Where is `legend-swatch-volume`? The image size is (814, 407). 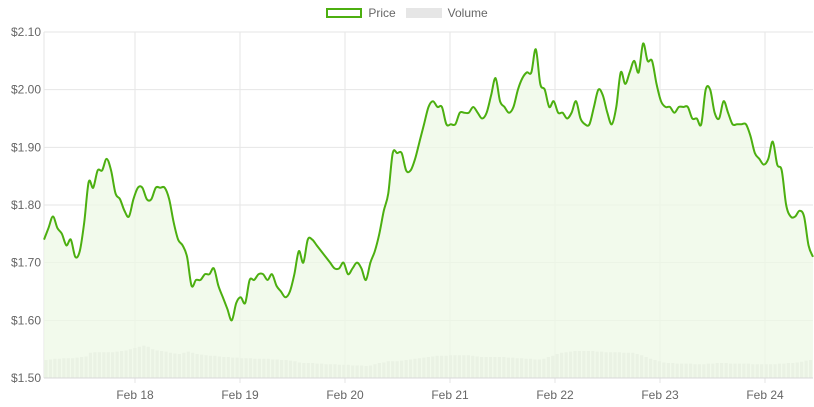 legend-swatch-volume is located at coordinates (423, 13).